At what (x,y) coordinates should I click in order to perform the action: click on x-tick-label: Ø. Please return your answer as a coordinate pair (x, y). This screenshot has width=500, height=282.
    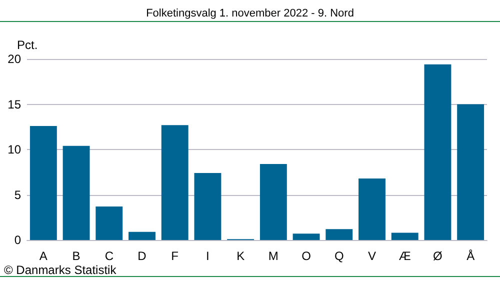
    Looking at the image, I should click on (437, 256).